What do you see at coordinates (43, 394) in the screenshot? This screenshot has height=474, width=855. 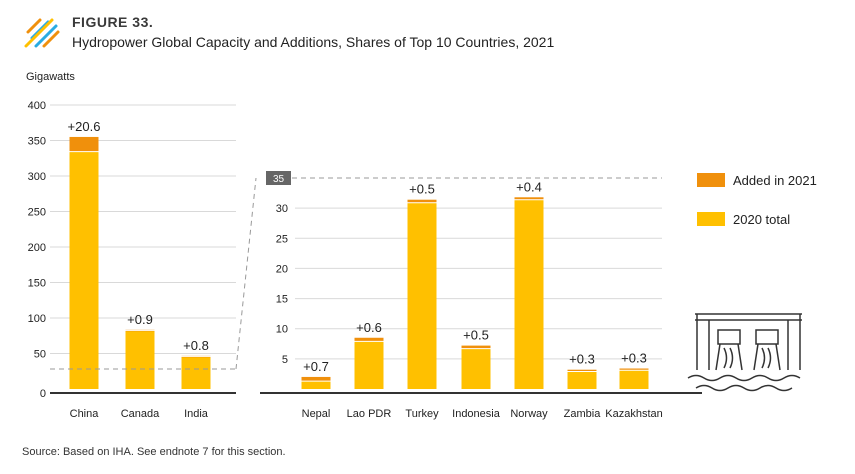 I see `y-tick-label: 0` at bounding box center [43, 394].